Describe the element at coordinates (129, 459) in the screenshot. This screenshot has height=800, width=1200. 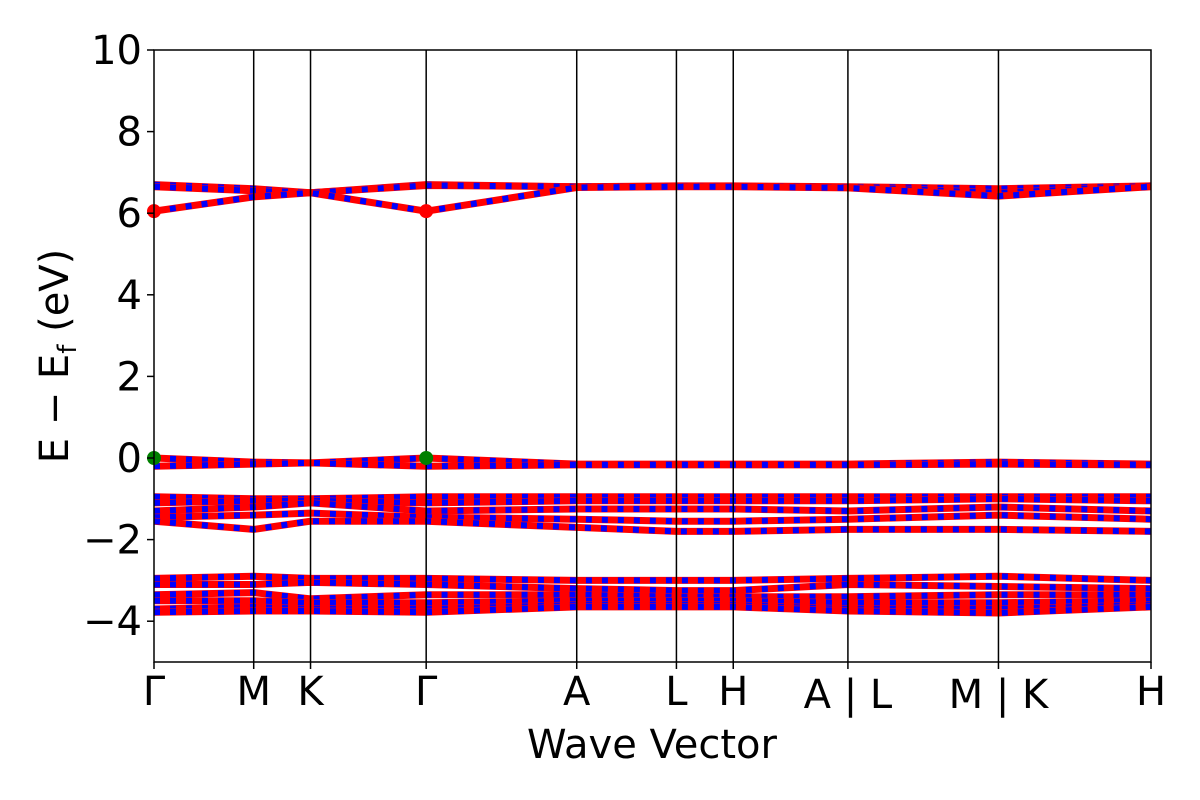
I see `y-tick-label-5: 0` at that location.